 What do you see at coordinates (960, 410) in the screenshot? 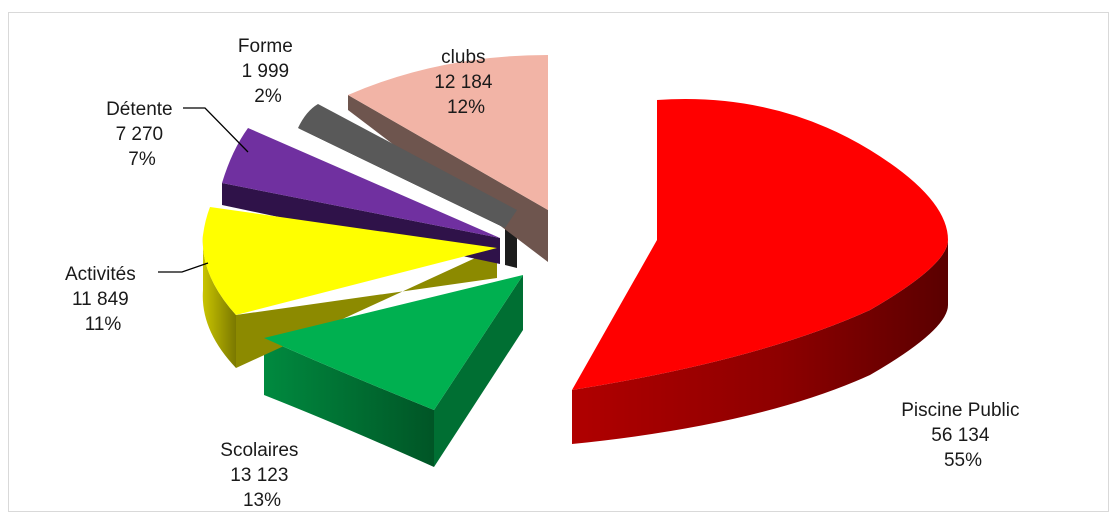
I see `label-piscine-public-name: Piscine Public` at bounding box center [960, 410].